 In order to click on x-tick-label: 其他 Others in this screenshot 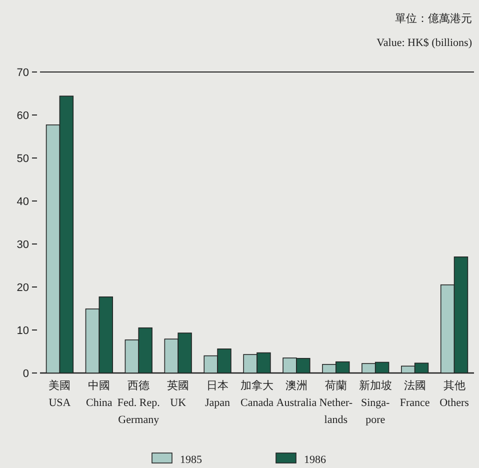, I will do `click(454, 394)`.